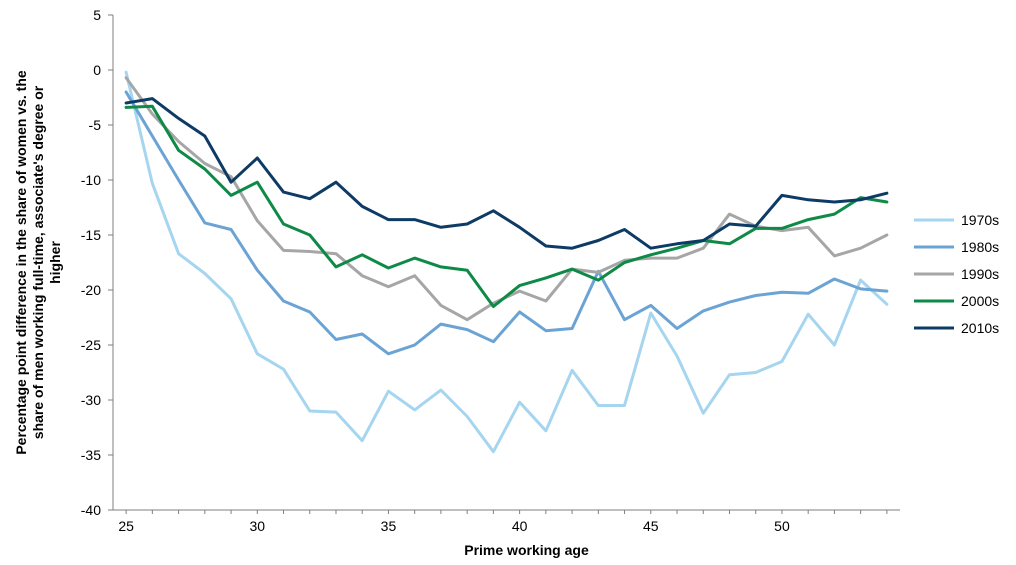  What do you see at coordinates (91, 180) in the screenshot?
I see `y-tick-label: -10` at bounding box center [91, 180].